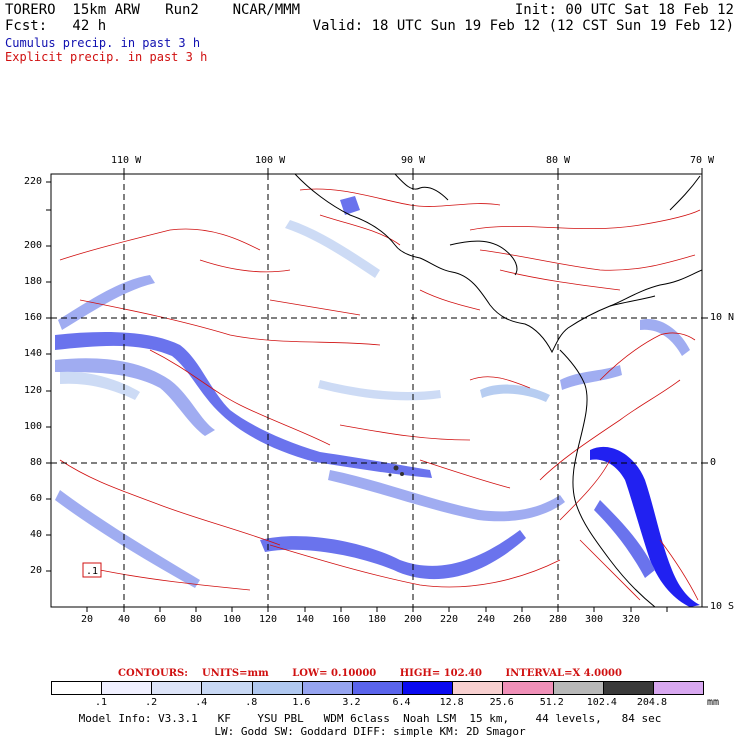  I want to click on y-tick: 220, so click(33, 181).